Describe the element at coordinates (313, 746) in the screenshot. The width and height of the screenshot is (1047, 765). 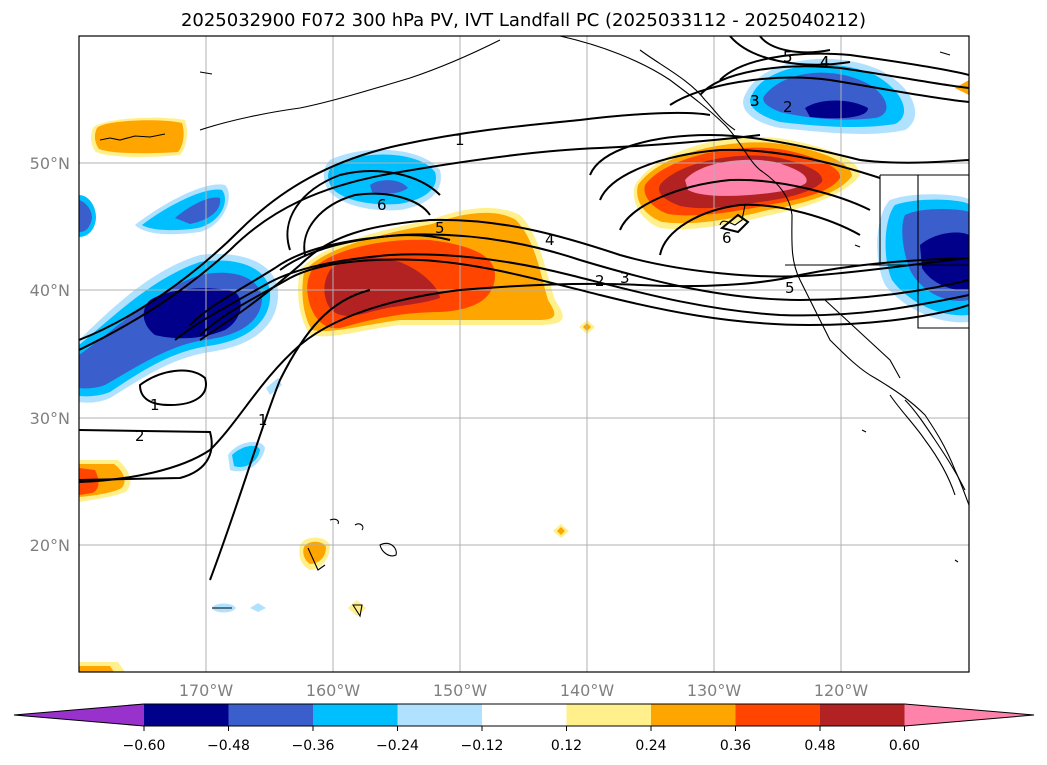
I see `colorbar-tick-label: −0.36` at that location.